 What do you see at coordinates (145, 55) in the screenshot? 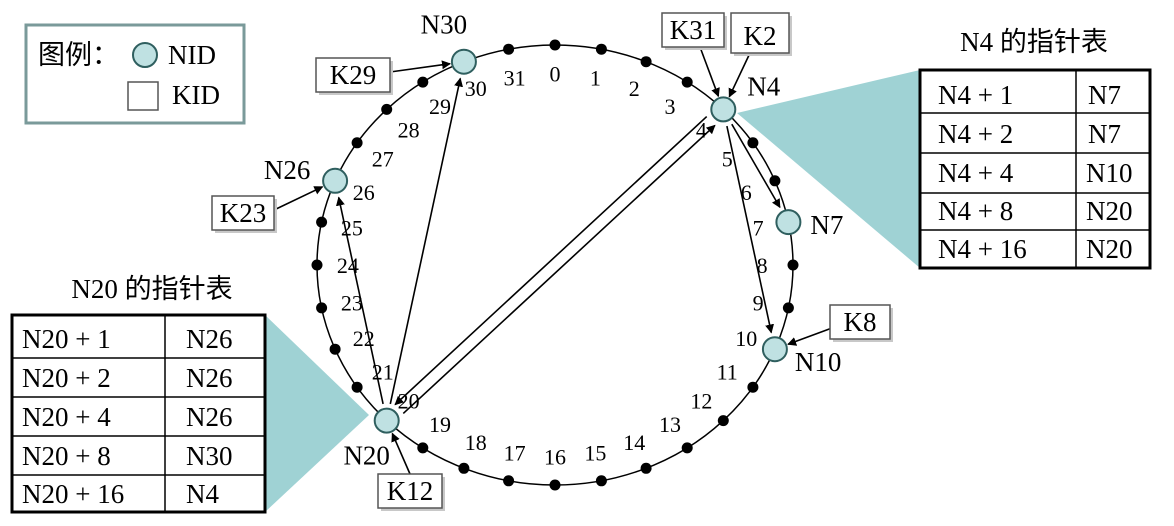
I see `legend-node-icon` at bounding box center [145, 55].